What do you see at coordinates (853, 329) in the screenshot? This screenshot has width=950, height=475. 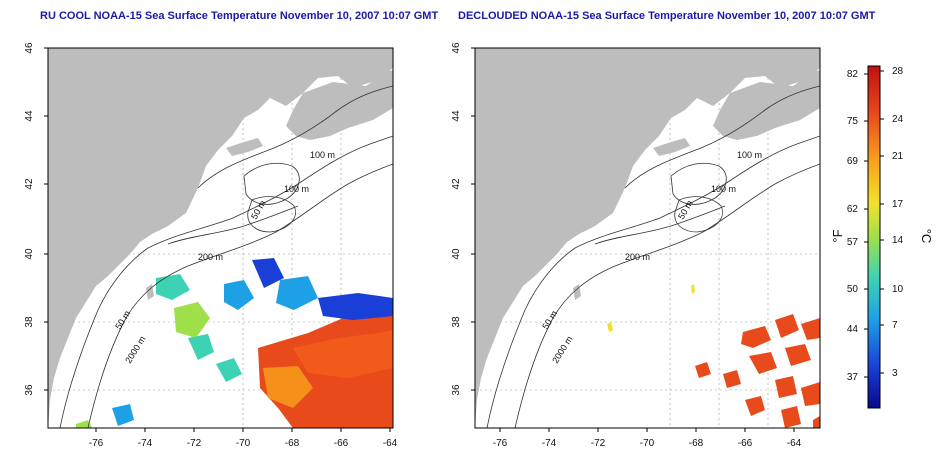 I see `fahrenheit-tick: 44` at bounding box center [853, 329].